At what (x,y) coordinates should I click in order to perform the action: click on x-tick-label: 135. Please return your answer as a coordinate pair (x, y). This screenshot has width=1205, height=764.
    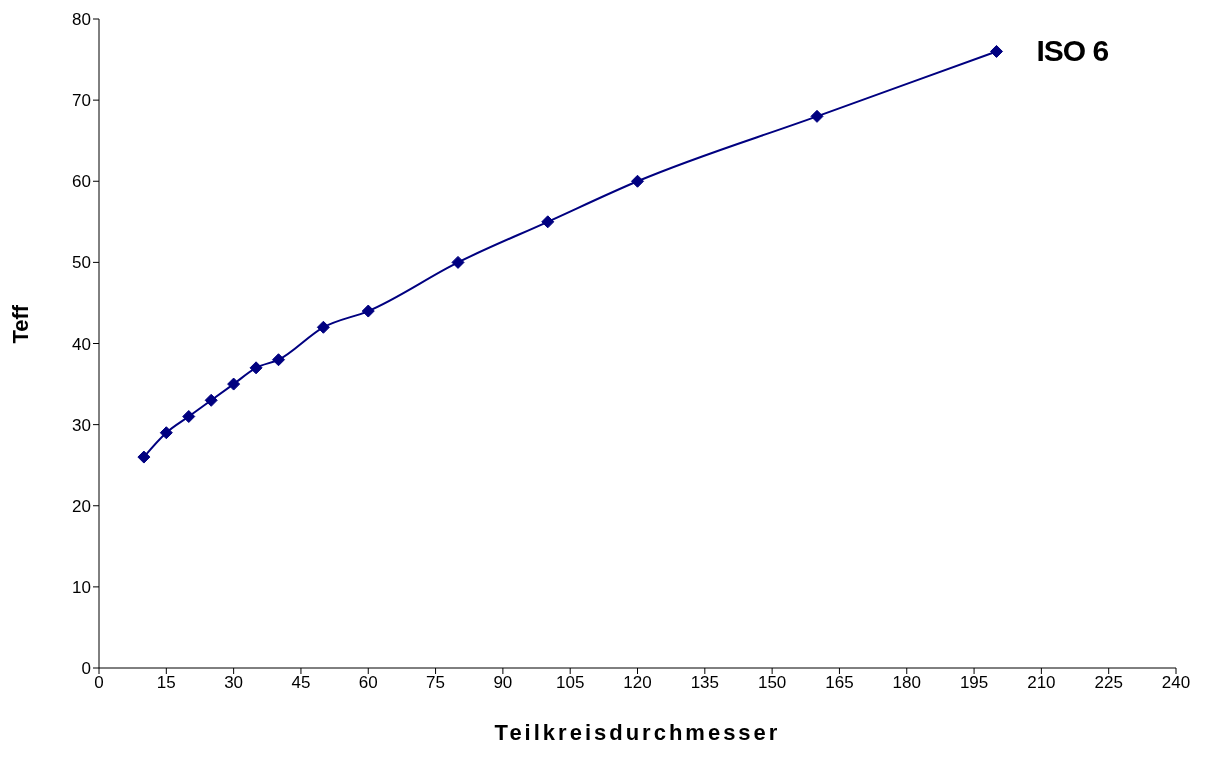
    Looking at the image, I should click on (704, 683).